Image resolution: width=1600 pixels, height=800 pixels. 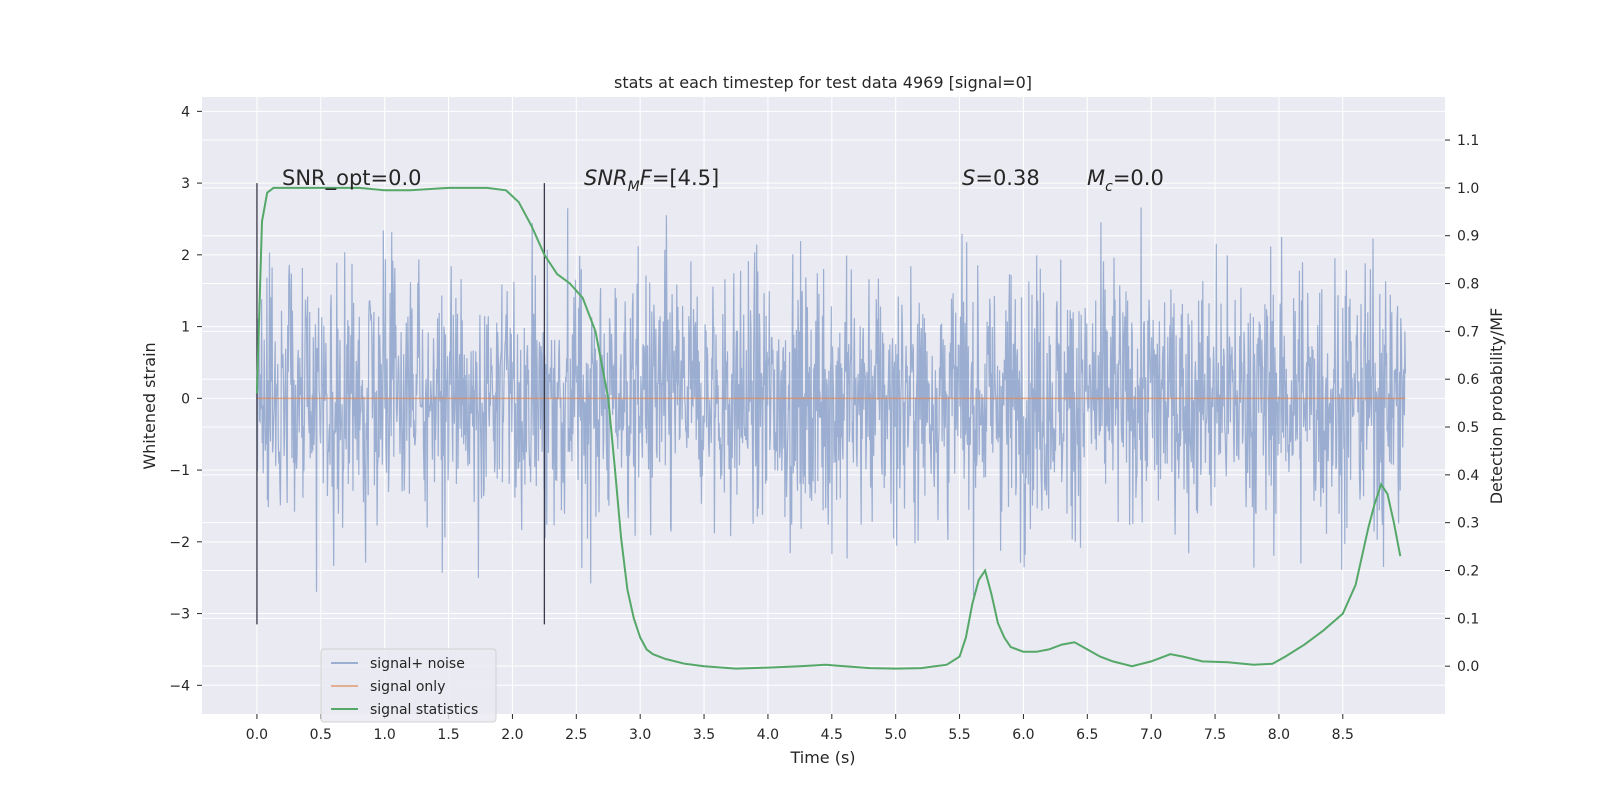 What do you see at coordinates (185, 328) in the screenshot?
I see `y-tick-label: 1` at bounding box center [185, 328].